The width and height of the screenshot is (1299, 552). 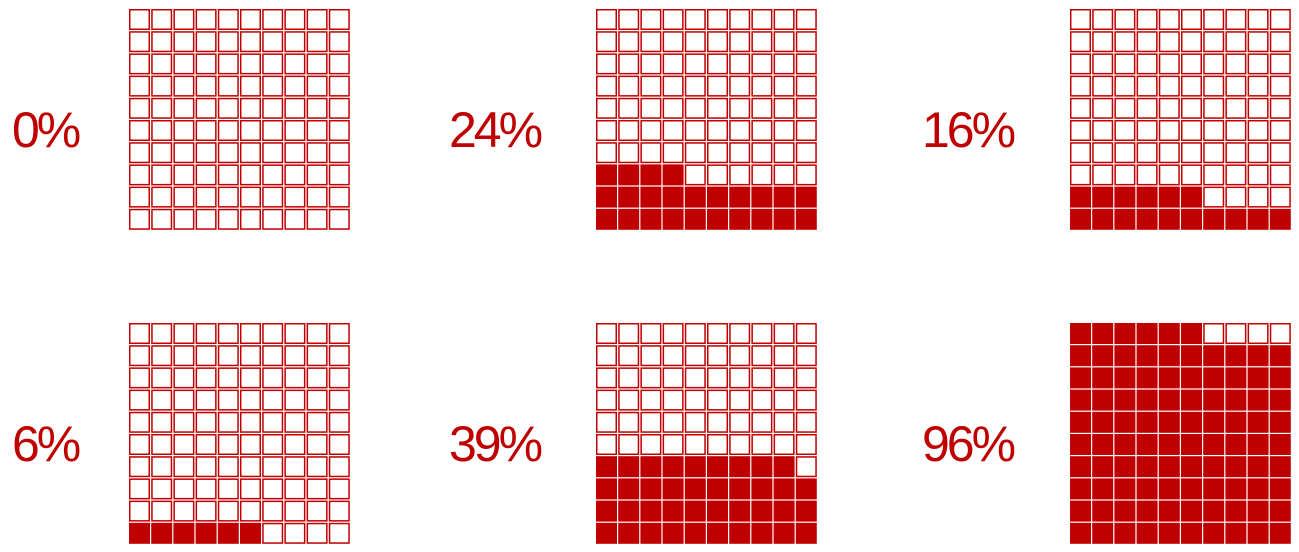 I want to click on waffle-panel: 16%, so click(x=1106, y=119).